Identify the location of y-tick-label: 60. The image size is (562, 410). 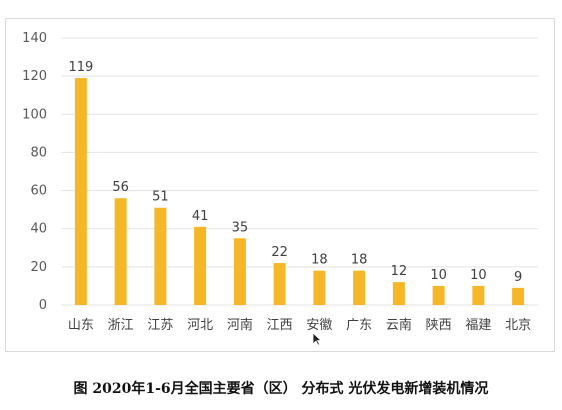
(38, 191).